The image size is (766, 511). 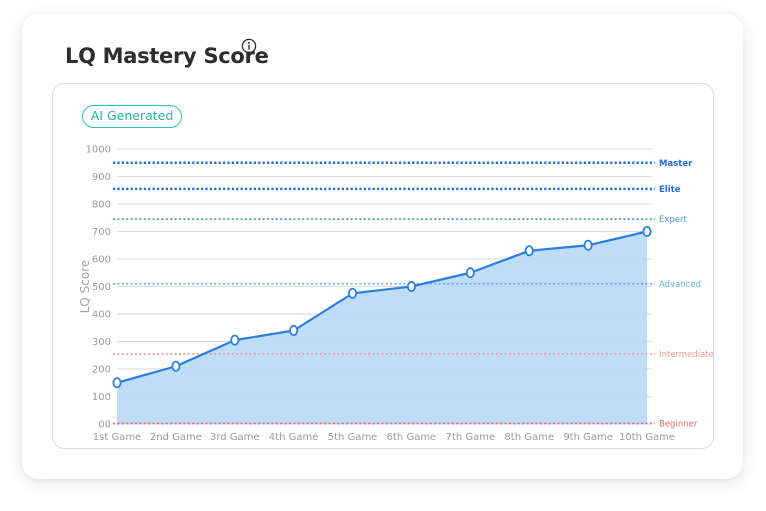 What do you see at coordinates (294, 437) in the screenshot?
I see `x-tick-label: 4th Game` at bounding box center [294, 437].